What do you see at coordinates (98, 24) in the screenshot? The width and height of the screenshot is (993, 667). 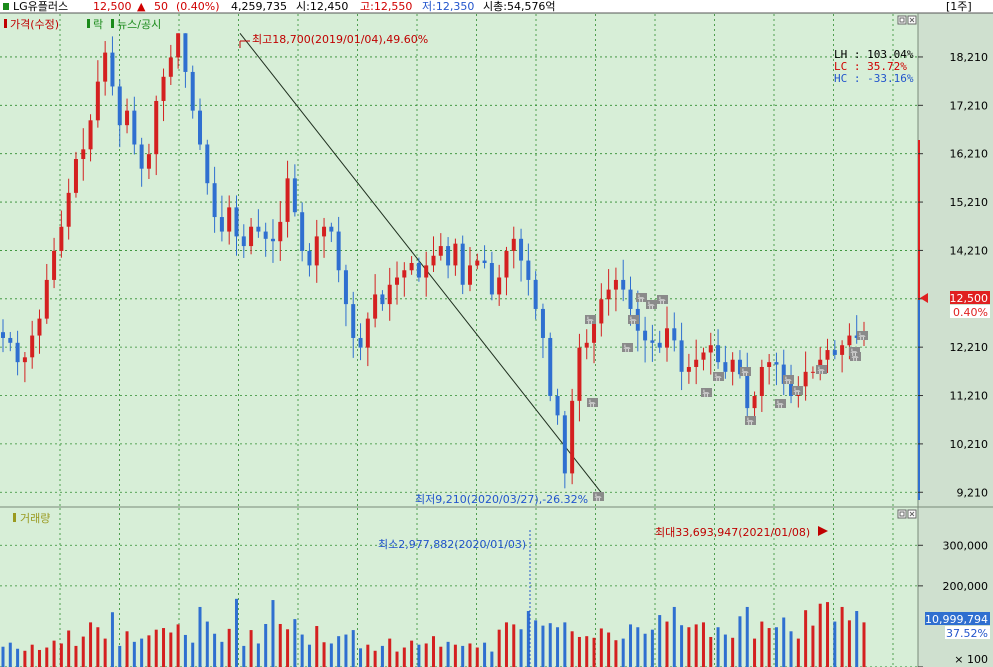 I see `legend-ex-rights: 락` at bounding box center [98, 24].